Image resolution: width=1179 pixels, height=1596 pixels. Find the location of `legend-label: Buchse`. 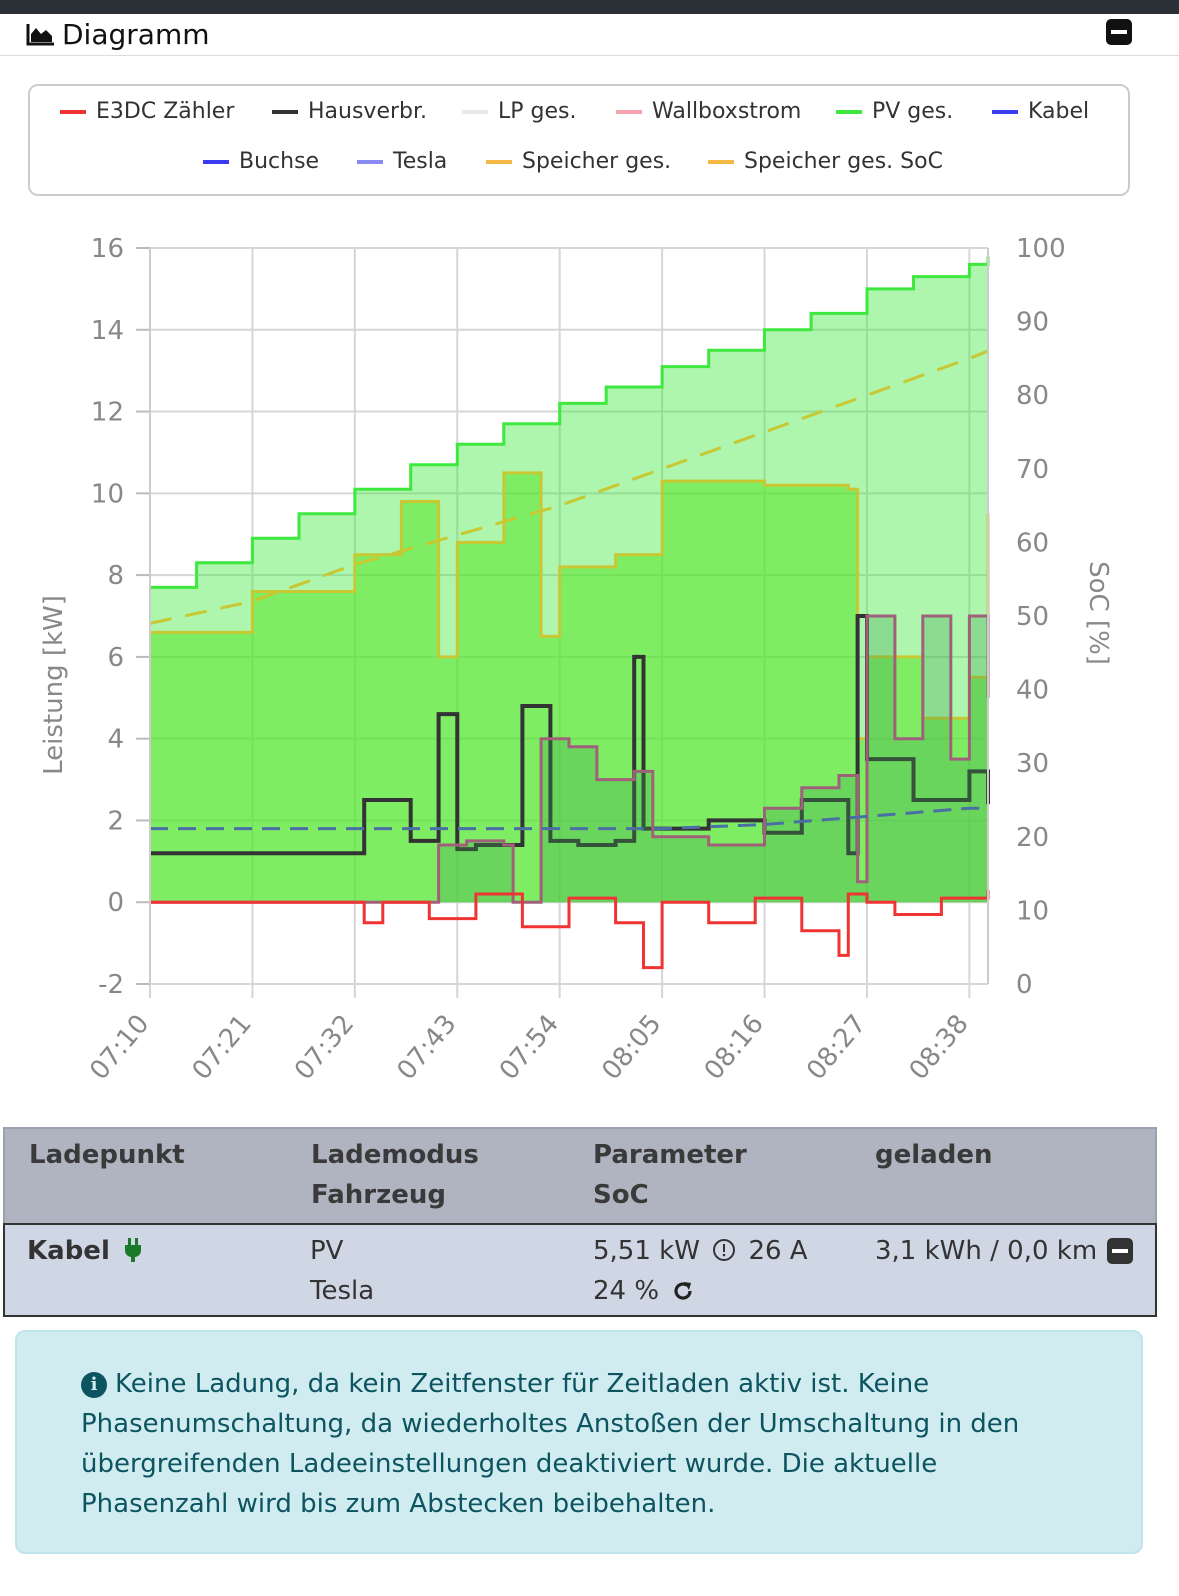

legend-label: Buchse is located at coordinates (279, 161).